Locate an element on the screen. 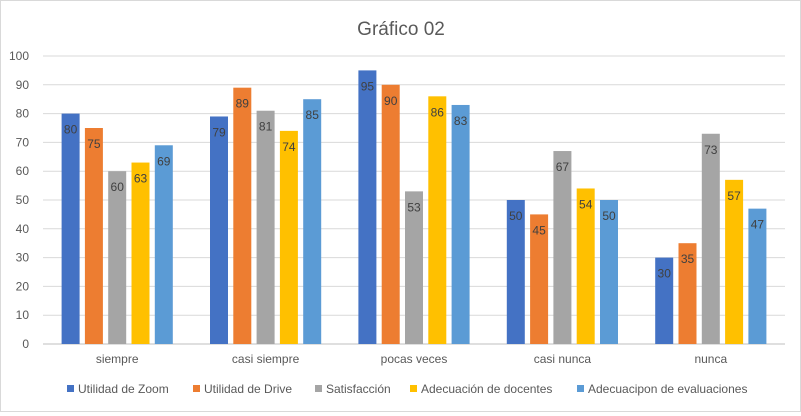  data-label: 47 is located at coordinates (758, 225).